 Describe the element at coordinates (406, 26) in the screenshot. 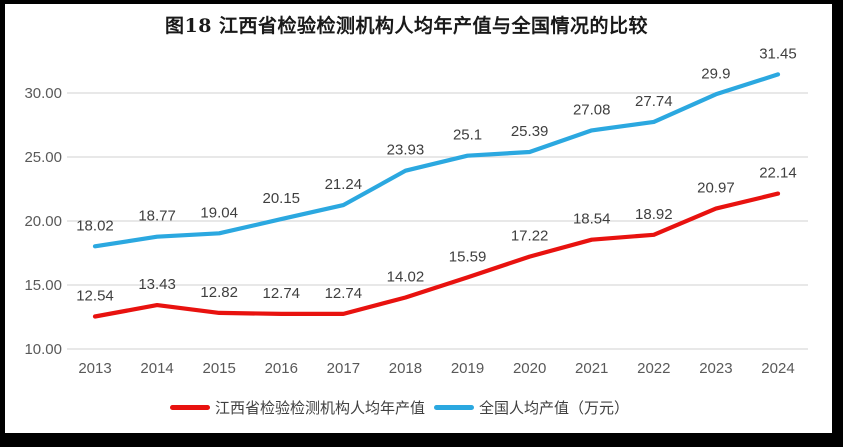

I see `chart-title: 图18 江西省检验检测机构人均年产值与全国情况的比较` at that location.